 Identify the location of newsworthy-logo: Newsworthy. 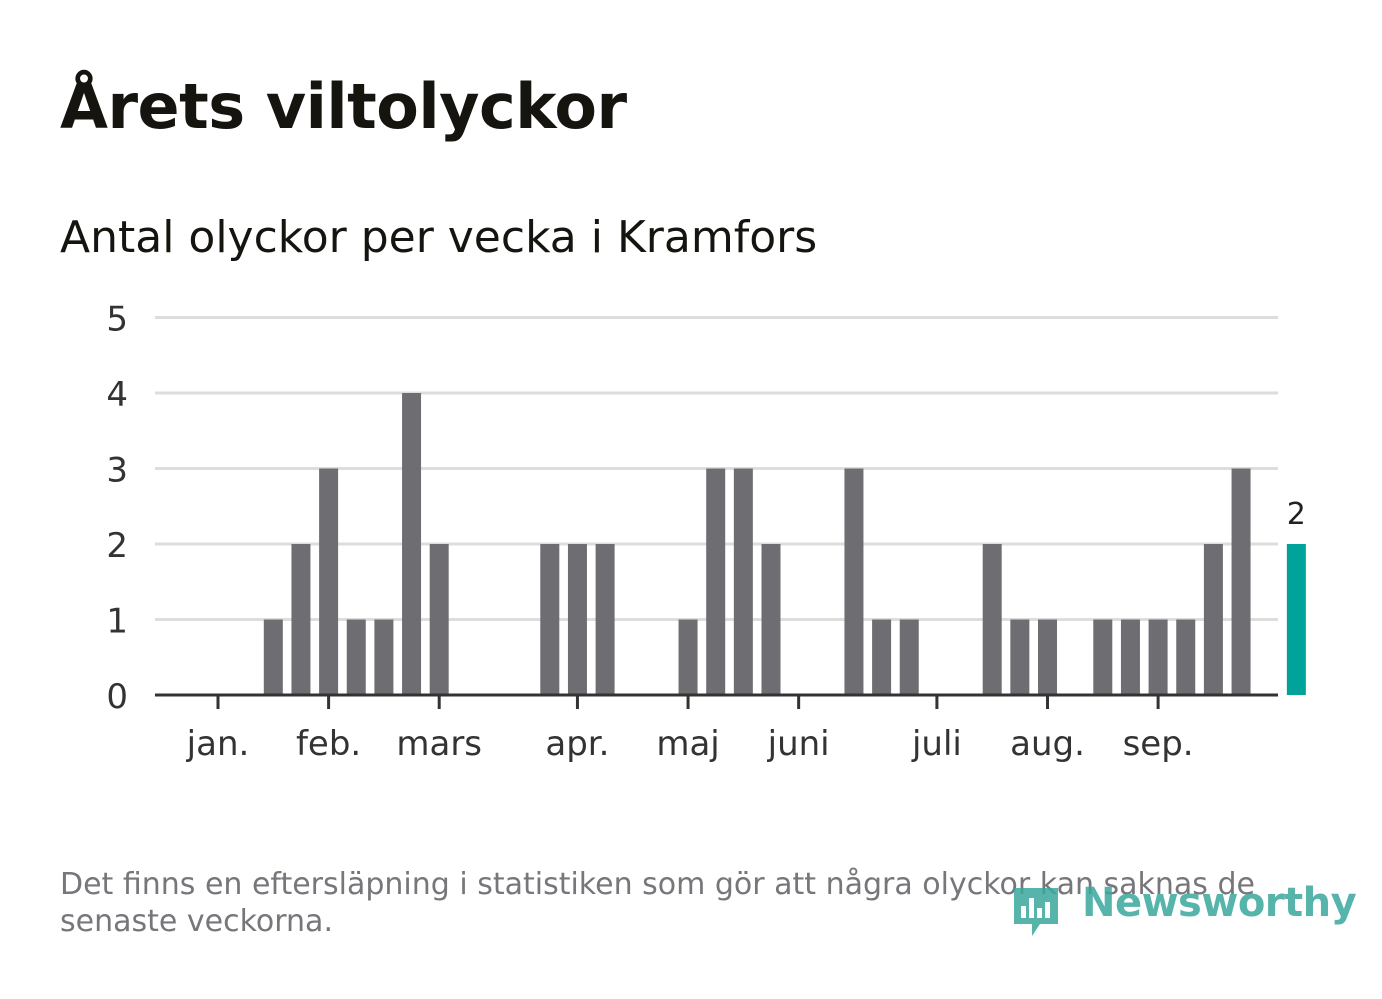
(1183, 911).